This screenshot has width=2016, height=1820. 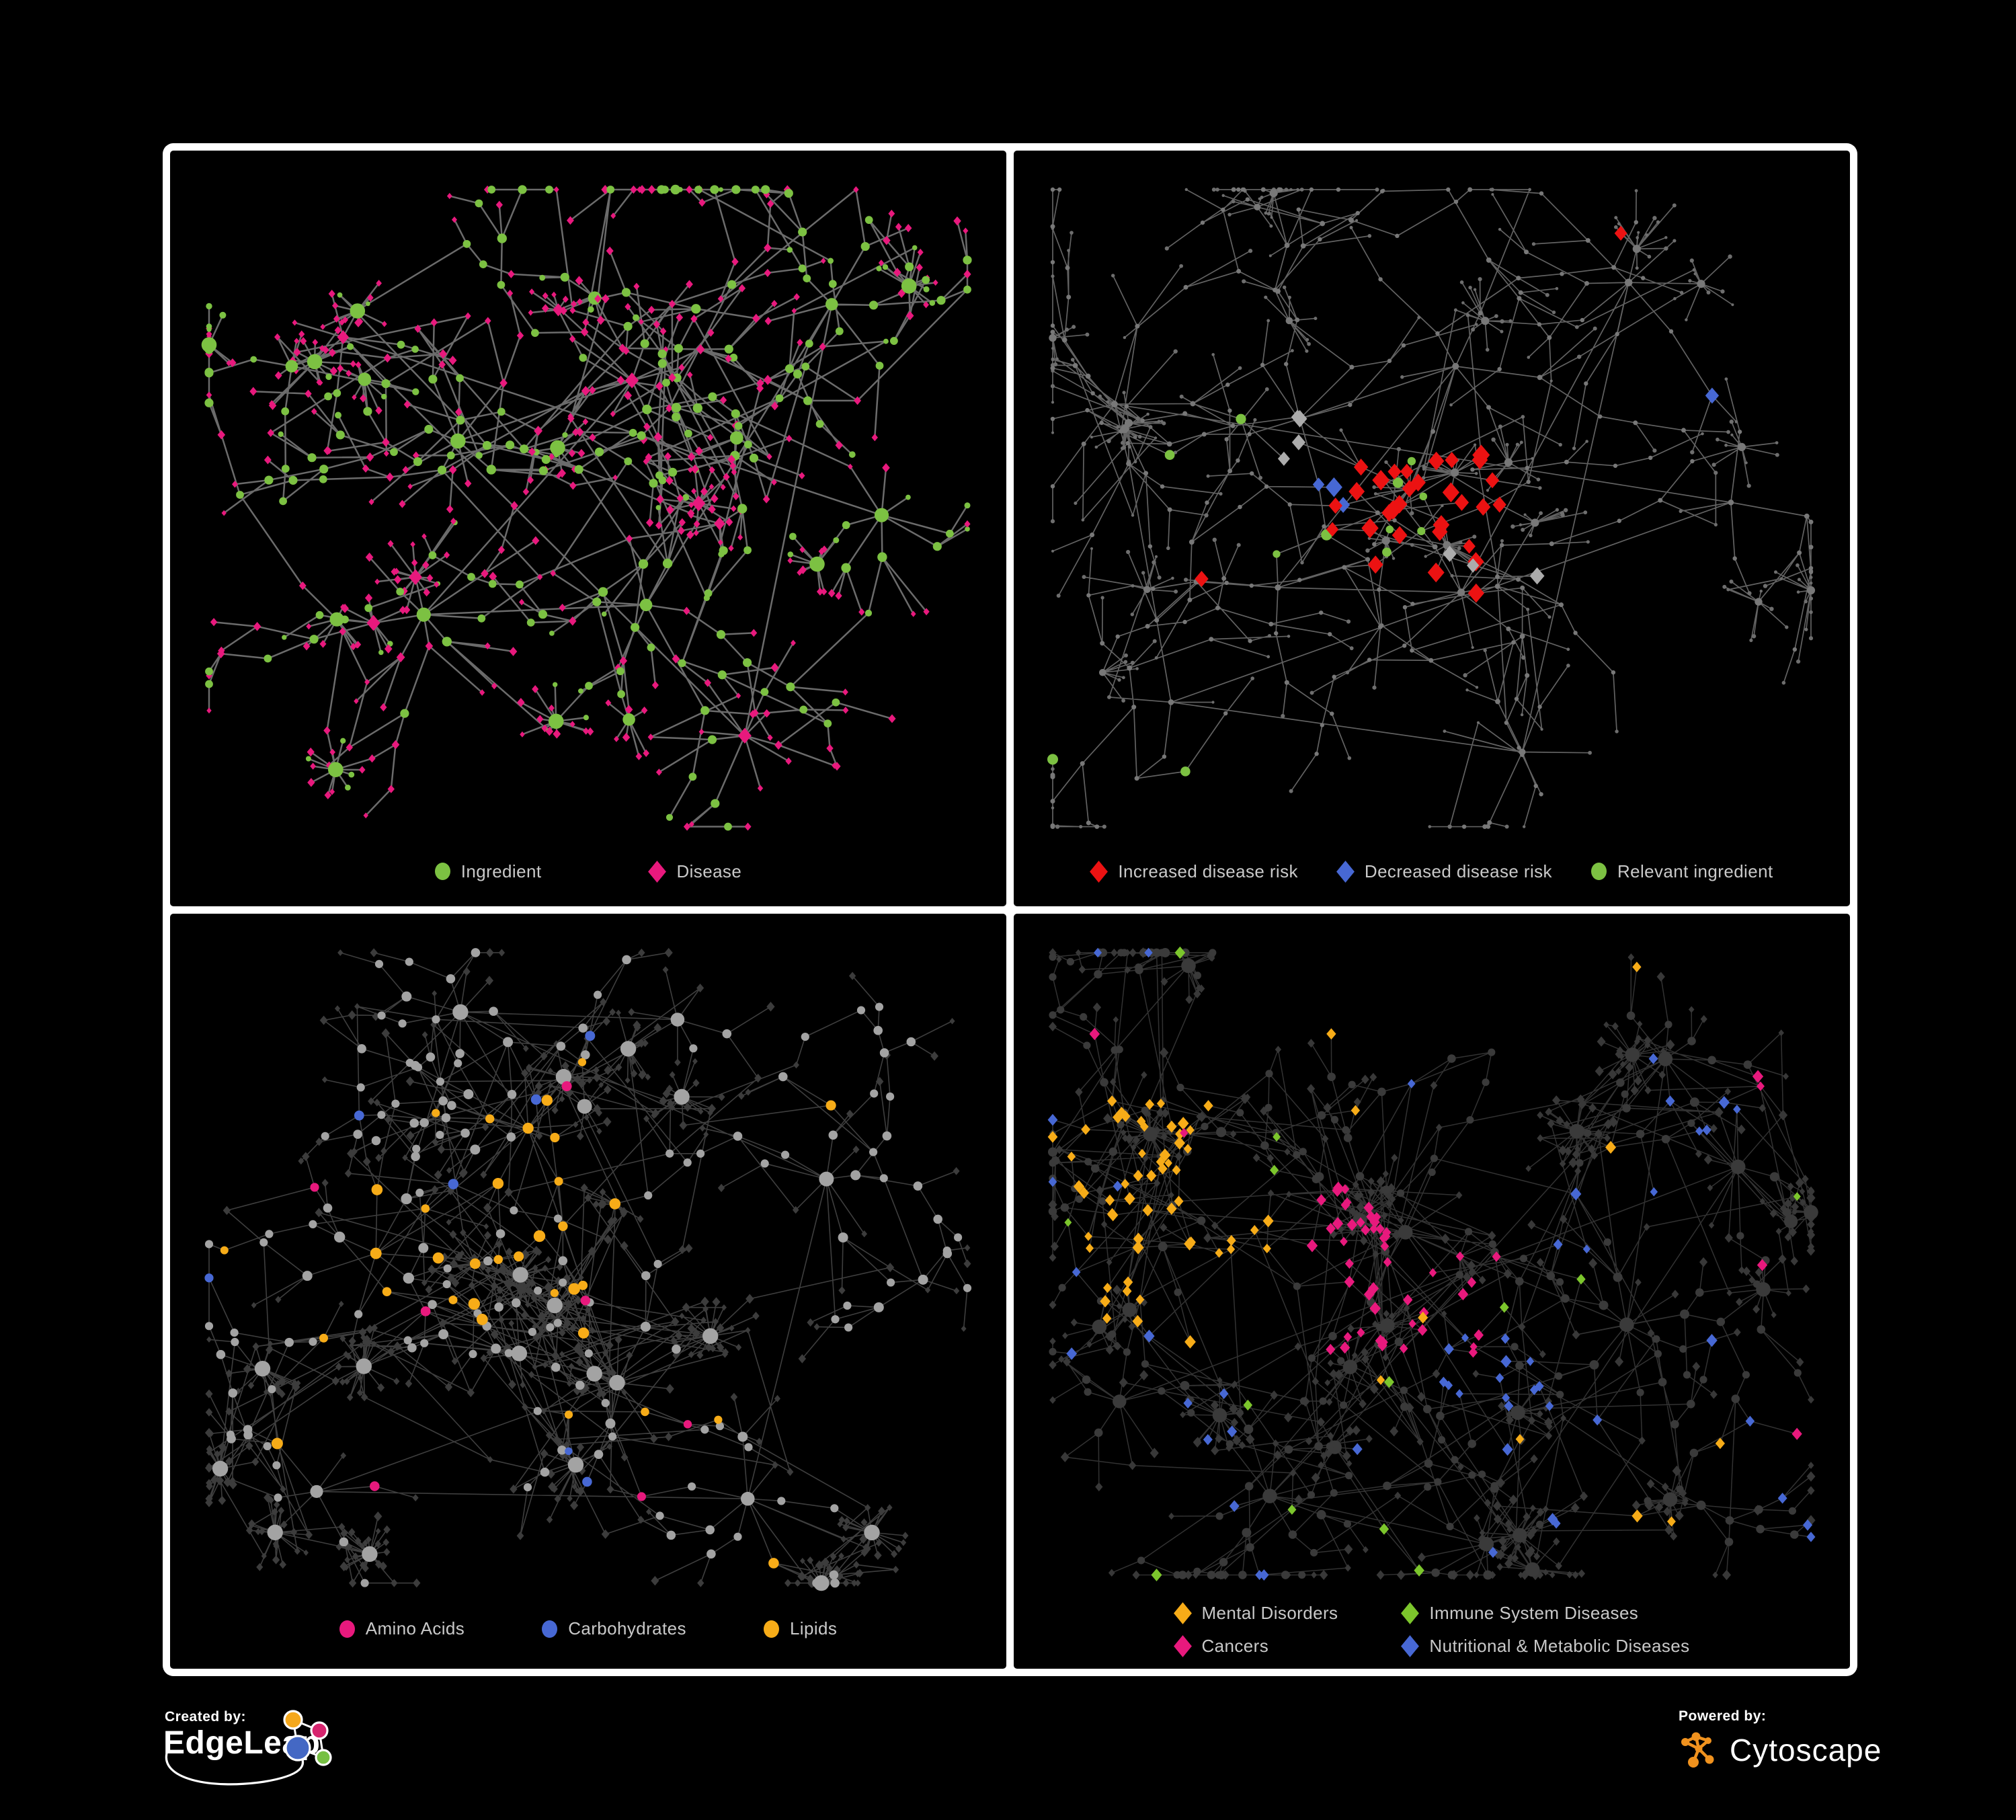 What do you see at coordinates (588, 871) in the screenshot?
I see `legend-ingredient-disease: Ingredient Disease` at bounding box center [588, 871].